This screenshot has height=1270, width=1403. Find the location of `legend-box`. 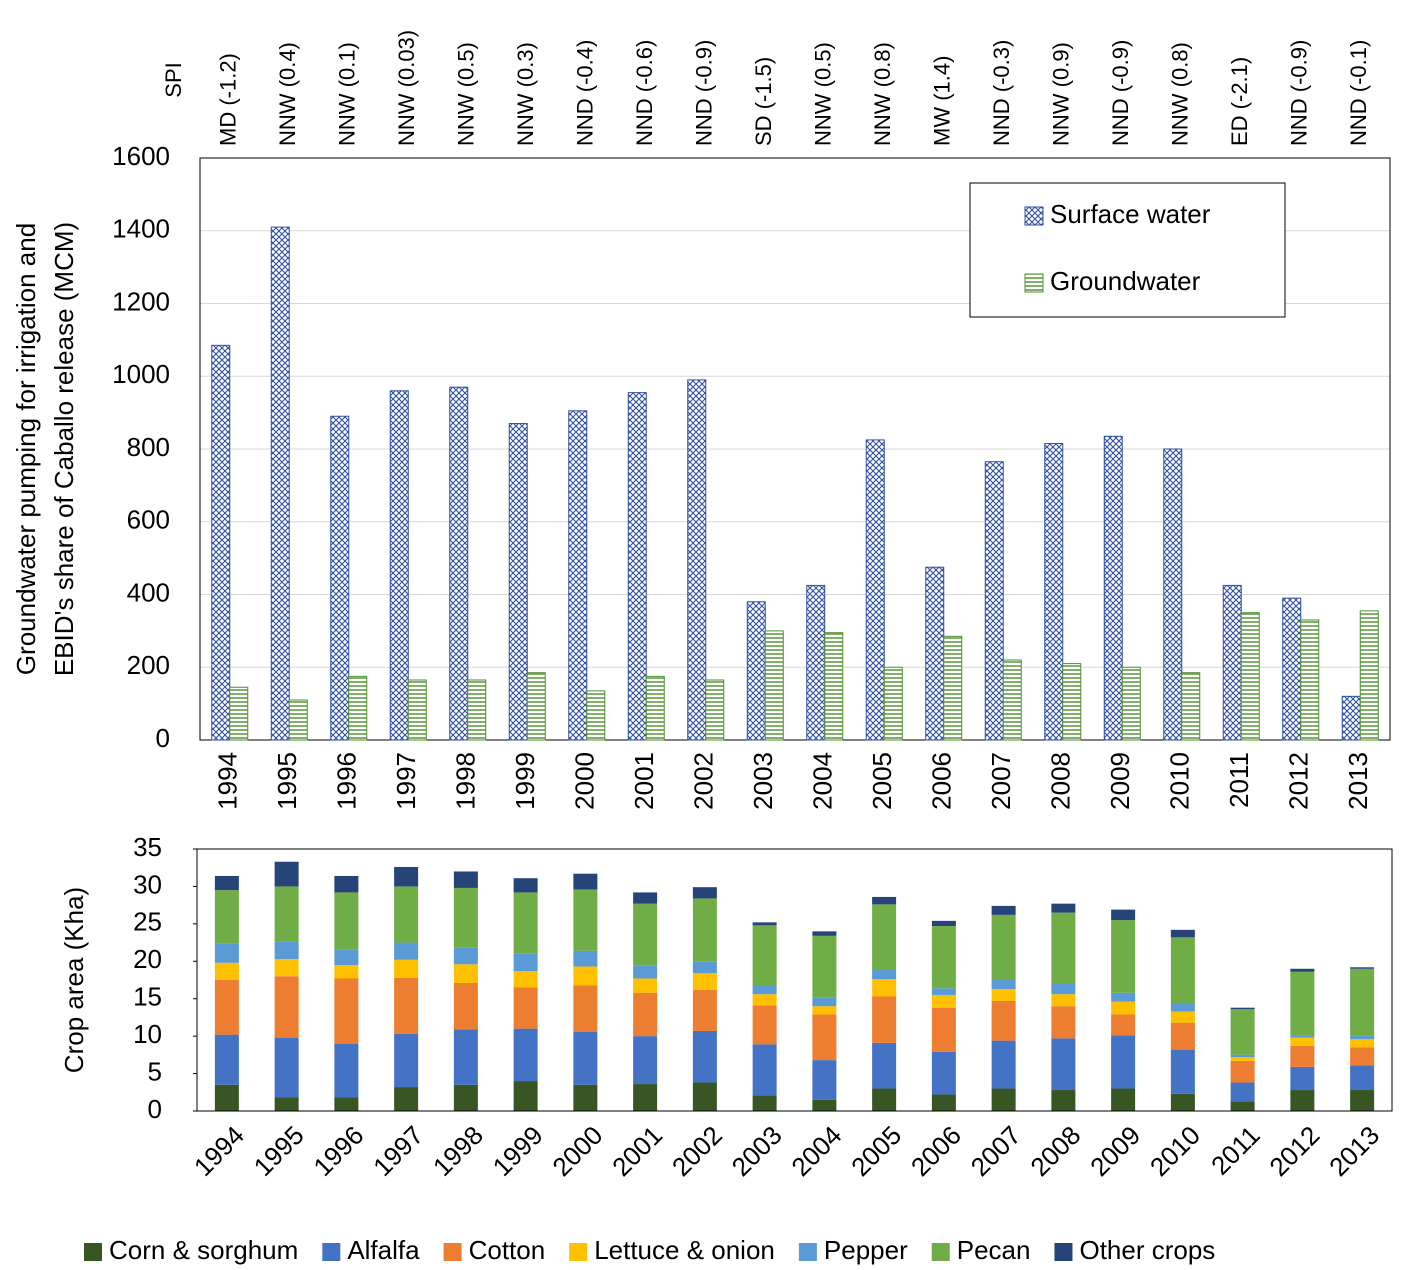

legend-box is located at coordinates (1127, 250).